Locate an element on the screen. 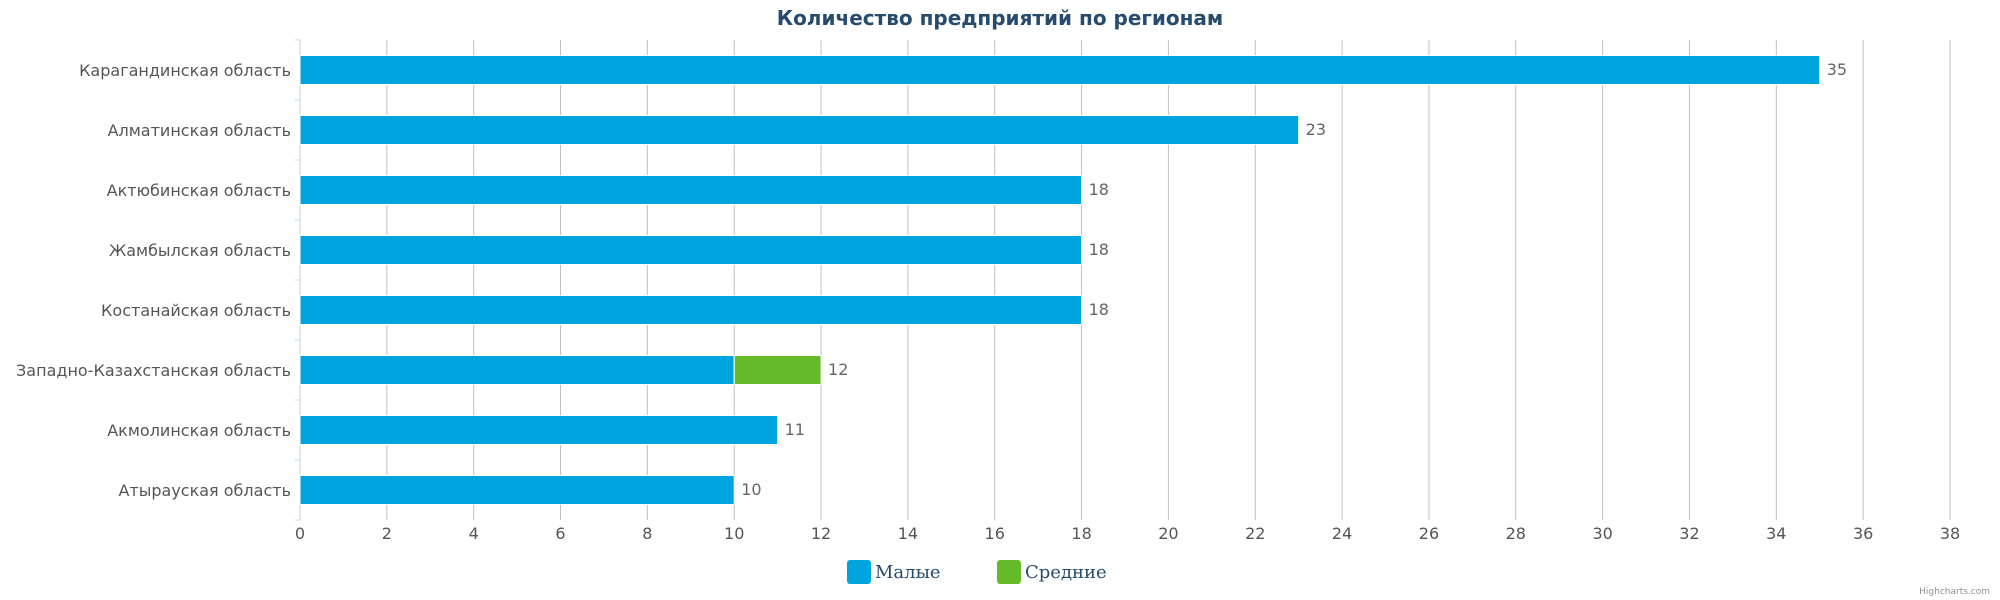 This screenshot has height=600, width=2000. x-tick-label: 38 is located at coordinates (1950, 533).